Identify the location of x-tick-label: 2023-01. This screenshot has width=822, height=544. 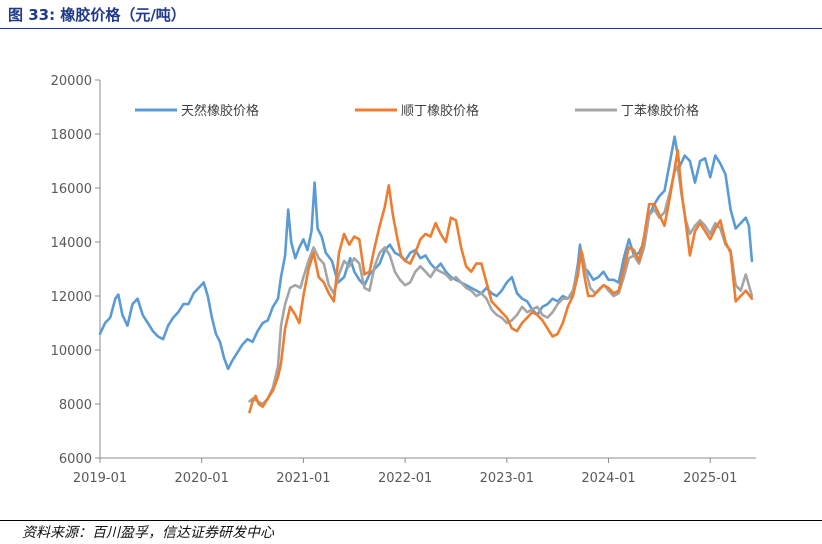
(507, 478).